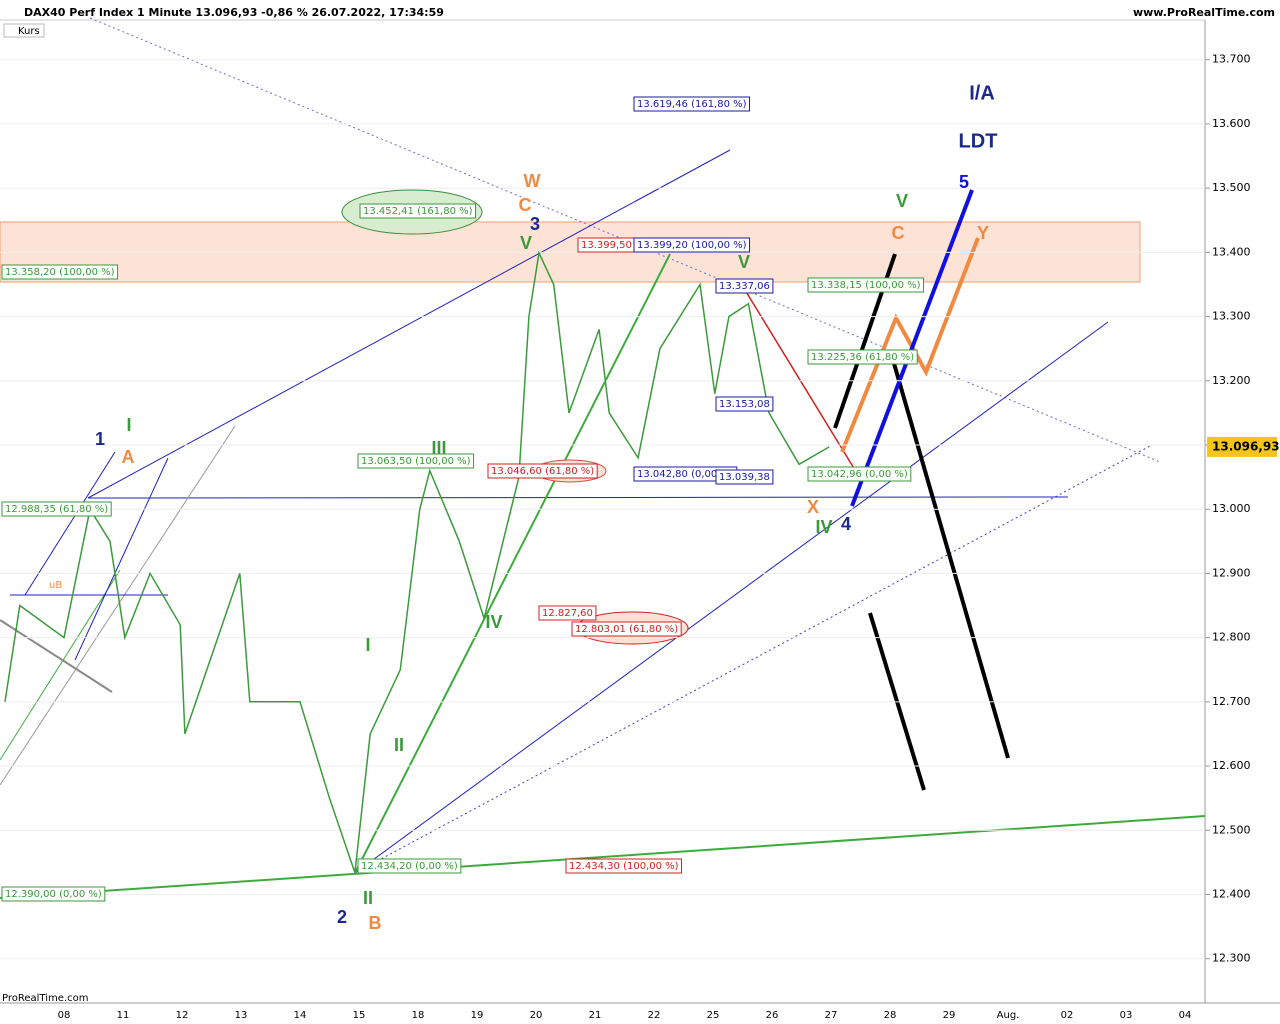 This screenshot has width=1280, height=1024. I want to click on x-tick-label: 03, so click(1126, 1015).